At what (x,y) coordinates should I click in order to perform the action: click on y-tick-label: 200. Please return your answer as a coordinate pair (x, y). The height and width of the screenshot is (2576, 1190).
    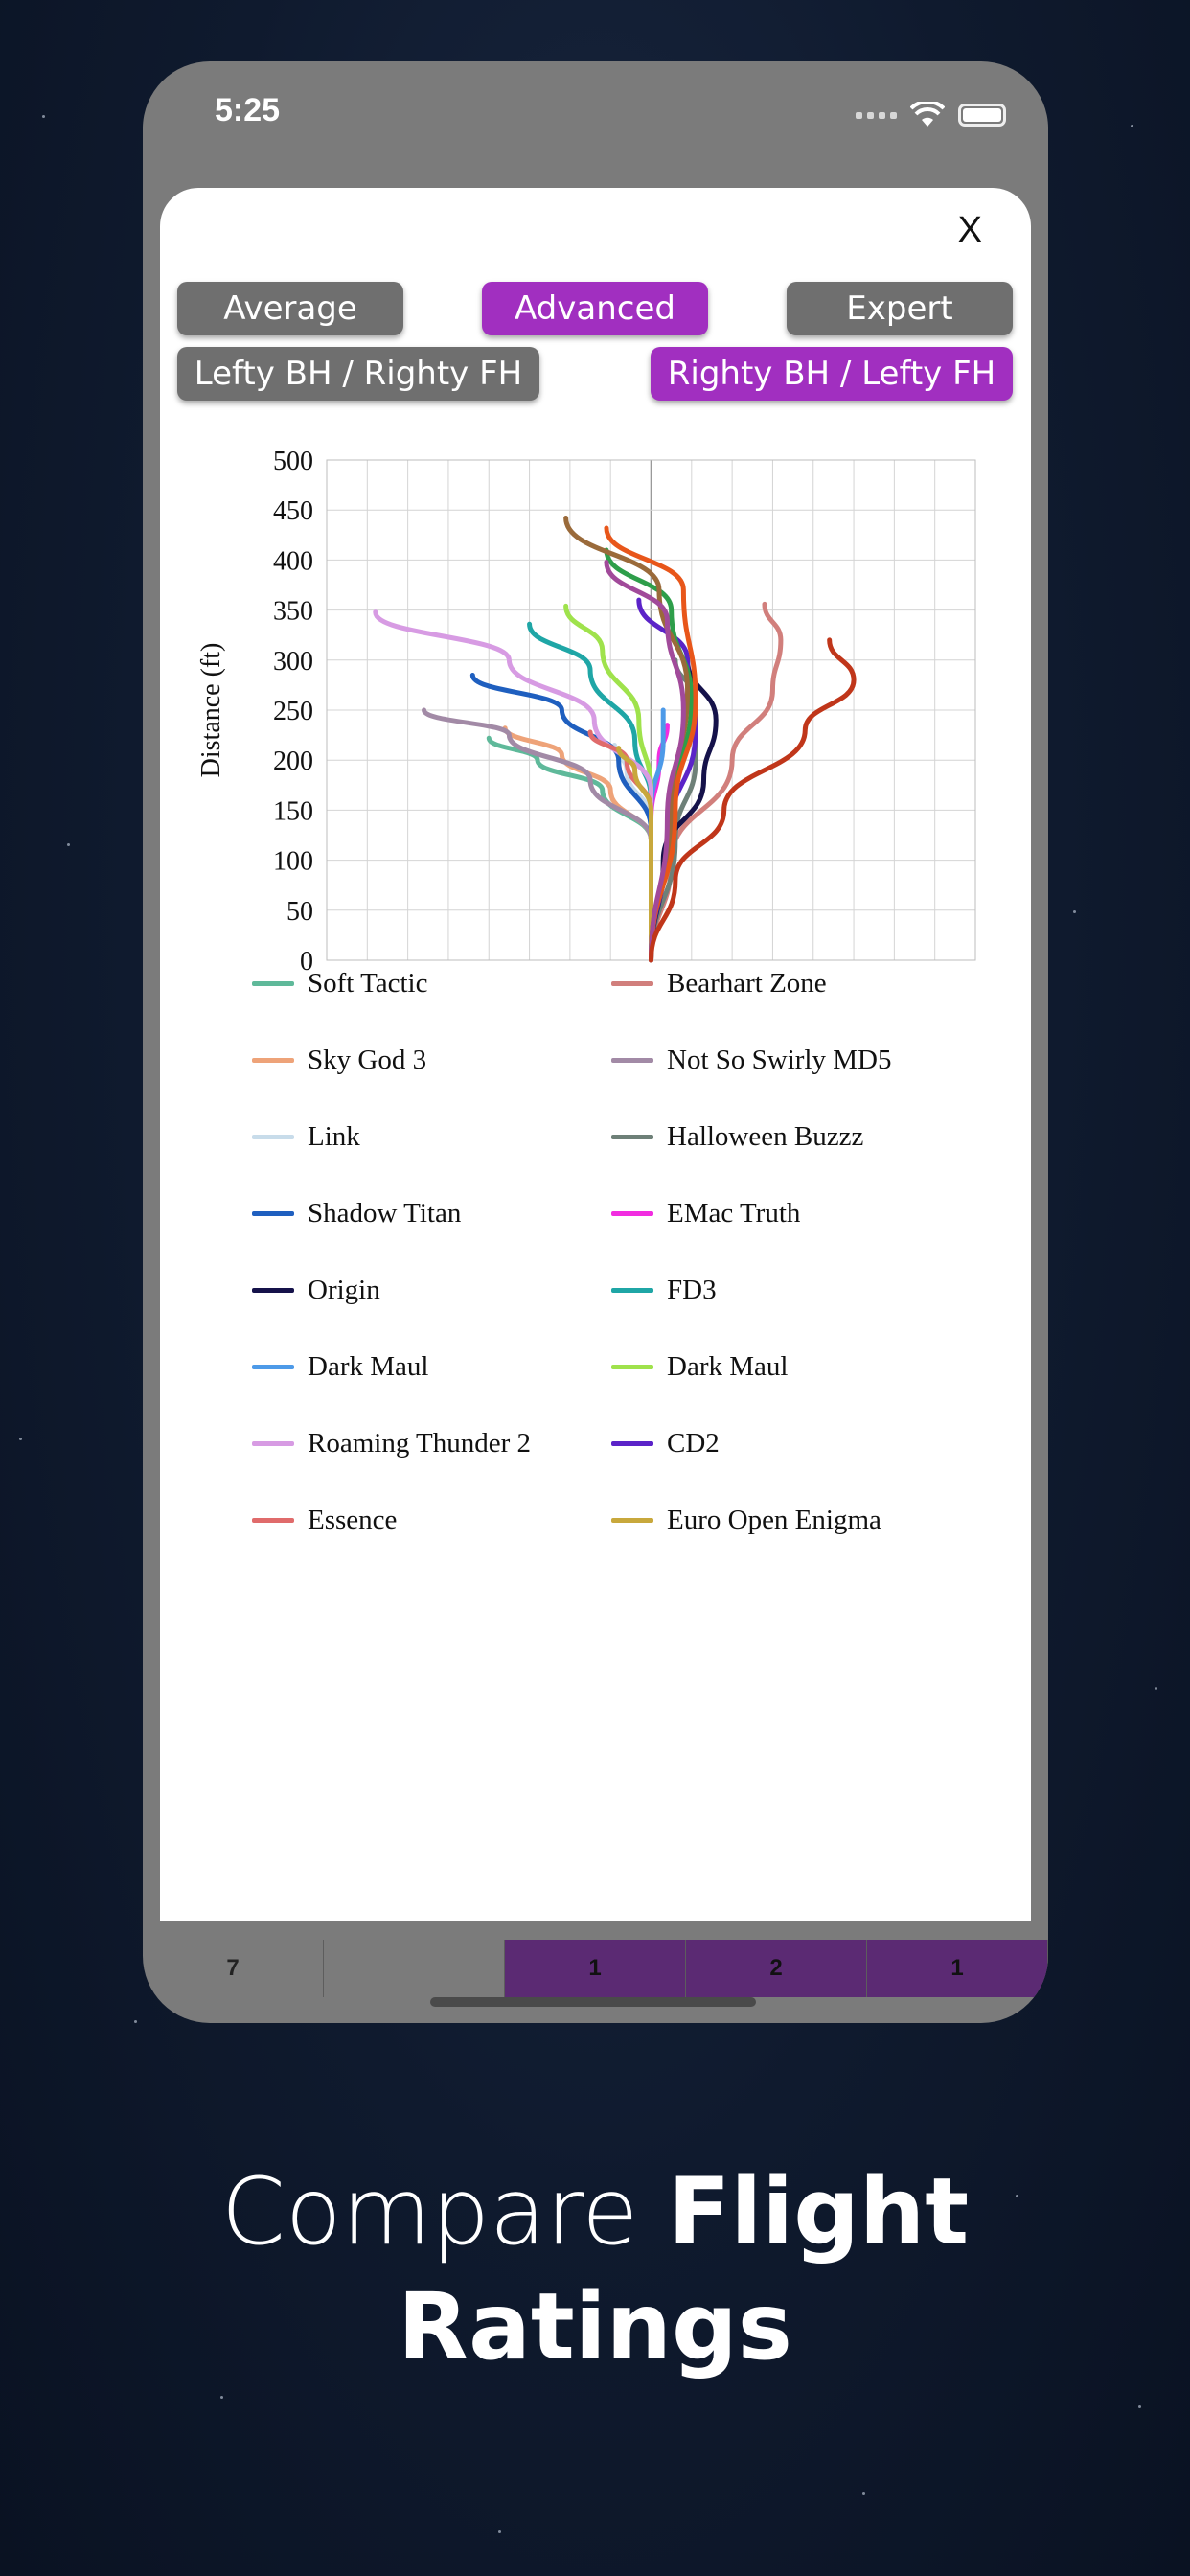
    Looking at the image, I should click on (293, 761).